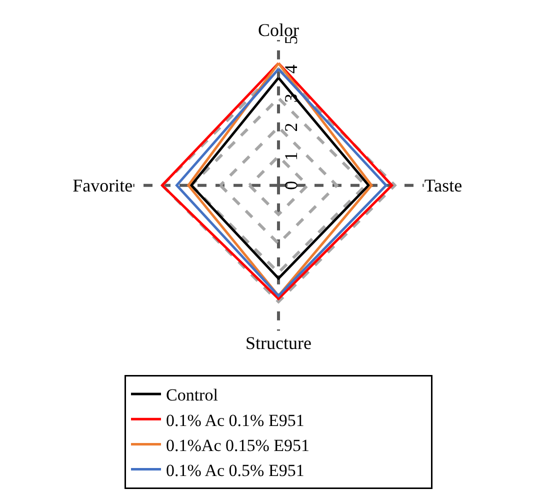 The image size is (557, 499). Describe the element at coordinates (279, 343) in the screenshot. I see `spoke-label: Structure` at that location.